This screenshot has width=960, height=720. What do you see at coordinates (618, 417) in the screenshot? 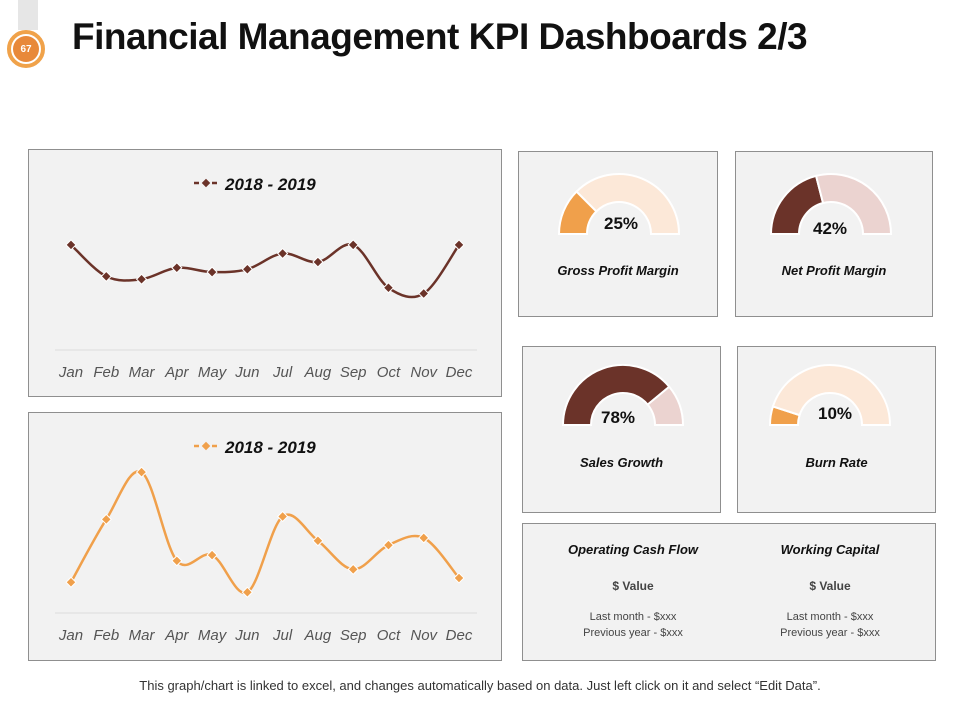
I see `gauge-value: 78%` at bounding box center [618, 417].